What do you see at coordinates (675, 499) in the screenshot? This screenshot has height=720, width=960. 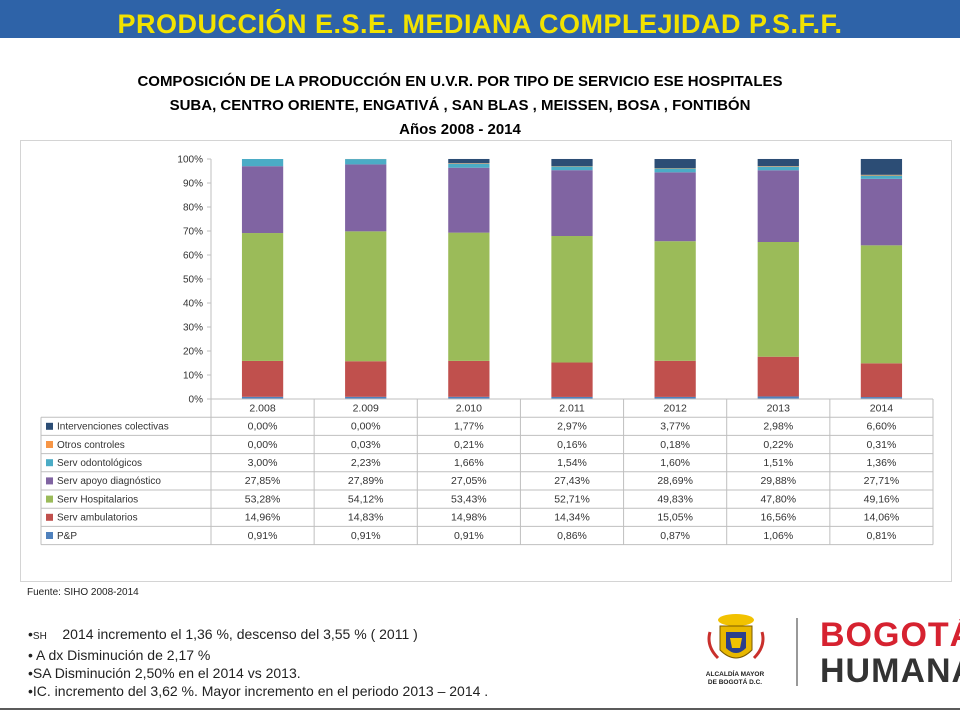 I see `table-value: 49,83%` at bounding box center [675, 499].